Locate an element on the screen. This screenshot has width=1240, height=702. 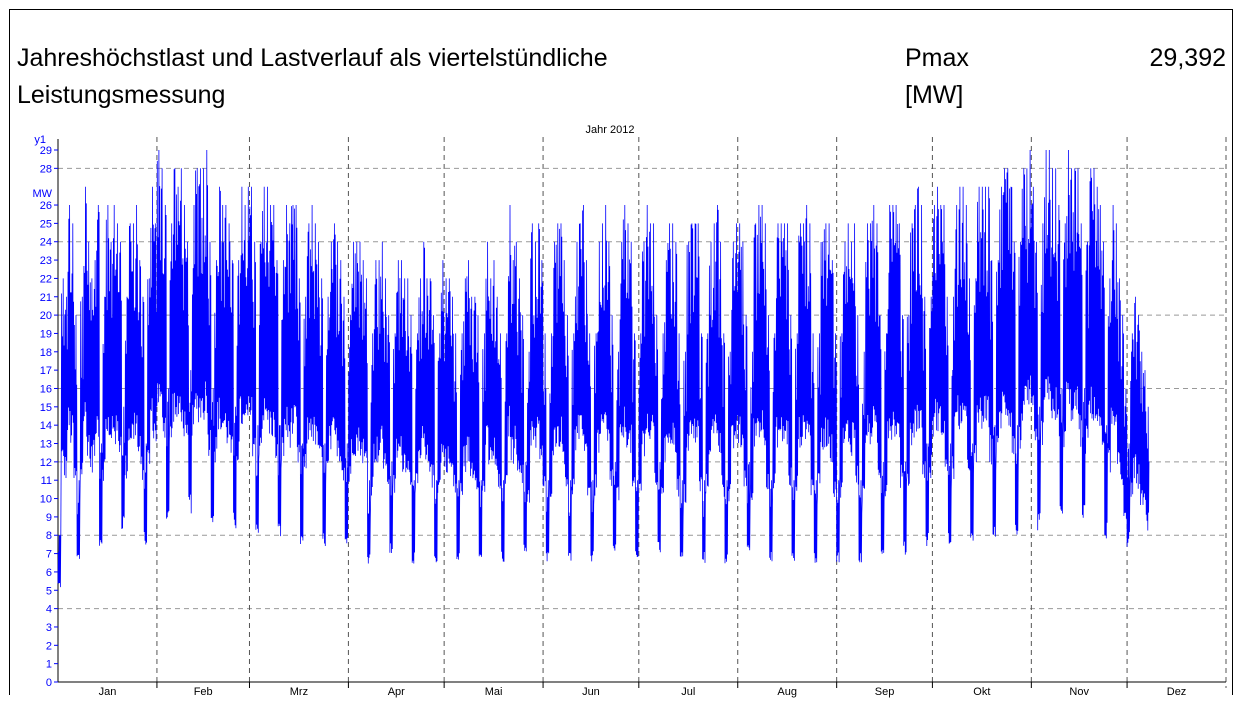
chart-title: Jahr 2012 is located at coordinates (610, 130).